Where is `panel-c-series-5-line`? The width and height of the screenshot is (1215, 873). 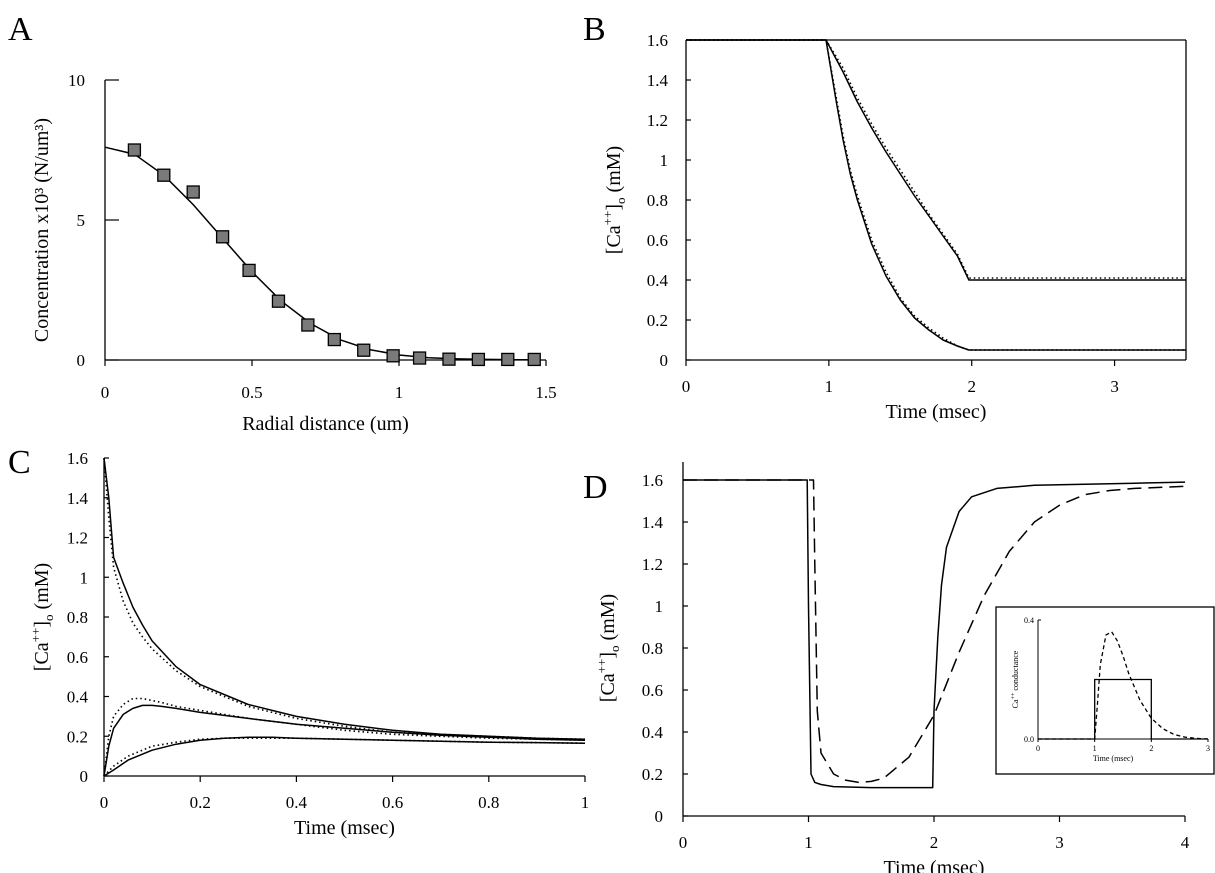
panel-c-series-5-line is located at coordinates (344, 756).